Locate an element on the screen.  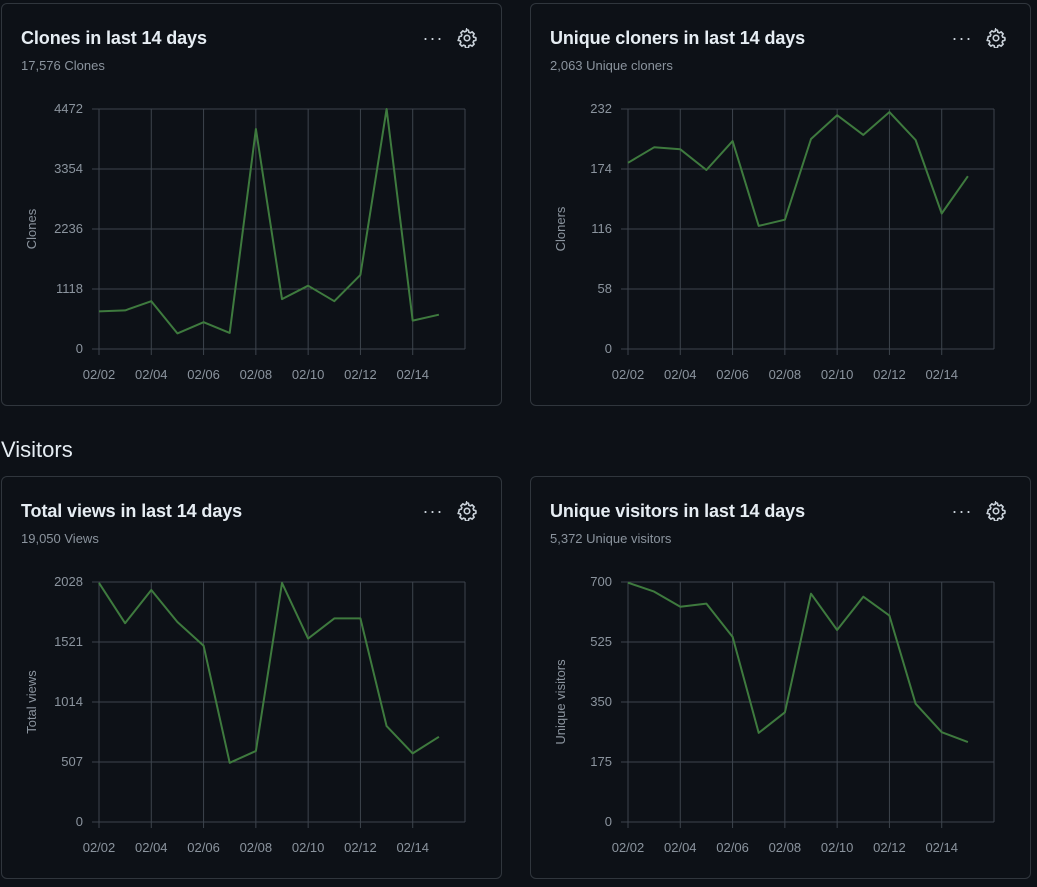
y-tick-label: 58 is located at coordinates (605, 288).